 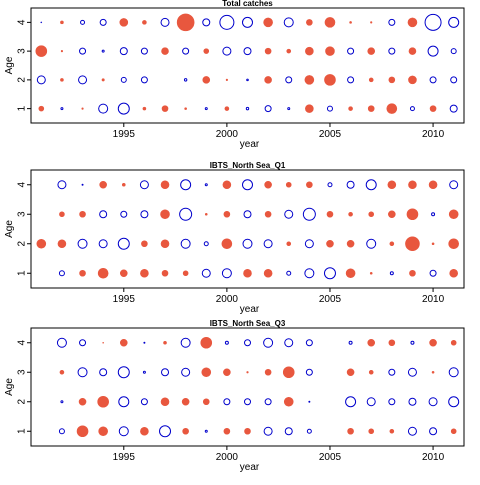 I want to click on x-tick-label: 1995, so click(x=124, y=299).